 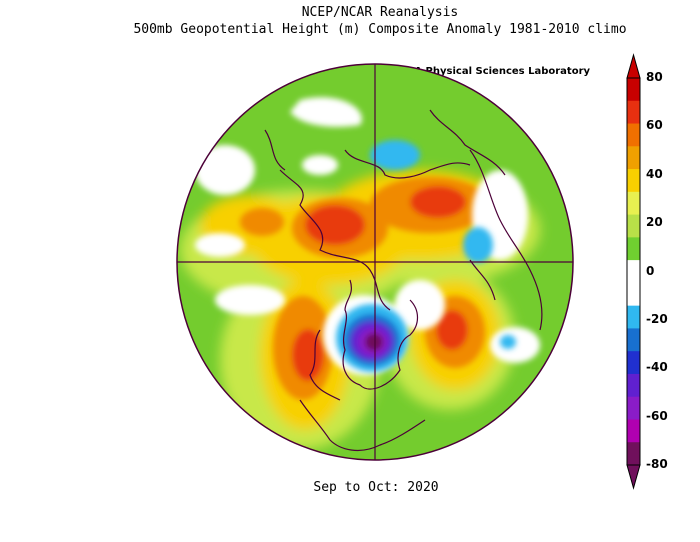 What do you see at coordinates (380, 12) in the screenshot?
I see `title-line-1: NCEP/NCAR Reanalysis` at bounding box center [380, 12].